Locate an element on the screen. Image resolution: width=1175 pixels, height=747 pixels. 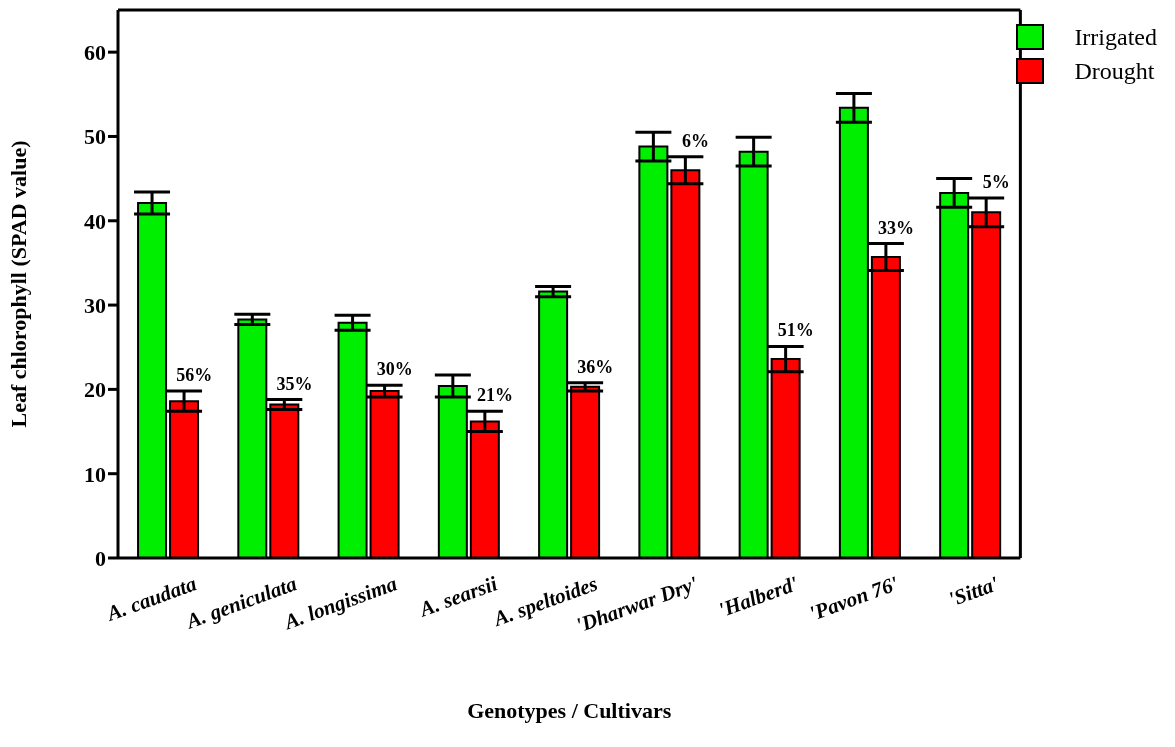
annotation: 56% is located at coordinates (194, 375).